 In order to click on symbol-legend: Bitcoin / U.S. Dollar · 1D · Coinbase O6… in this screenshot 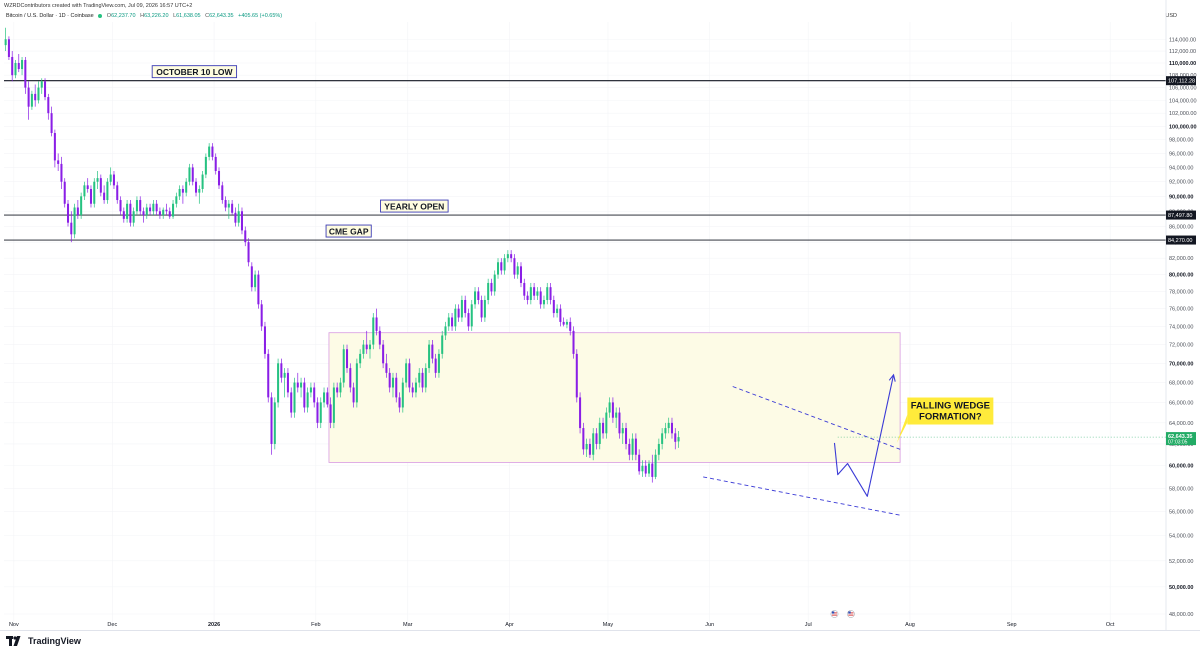, I will do `click(145, 16)`.